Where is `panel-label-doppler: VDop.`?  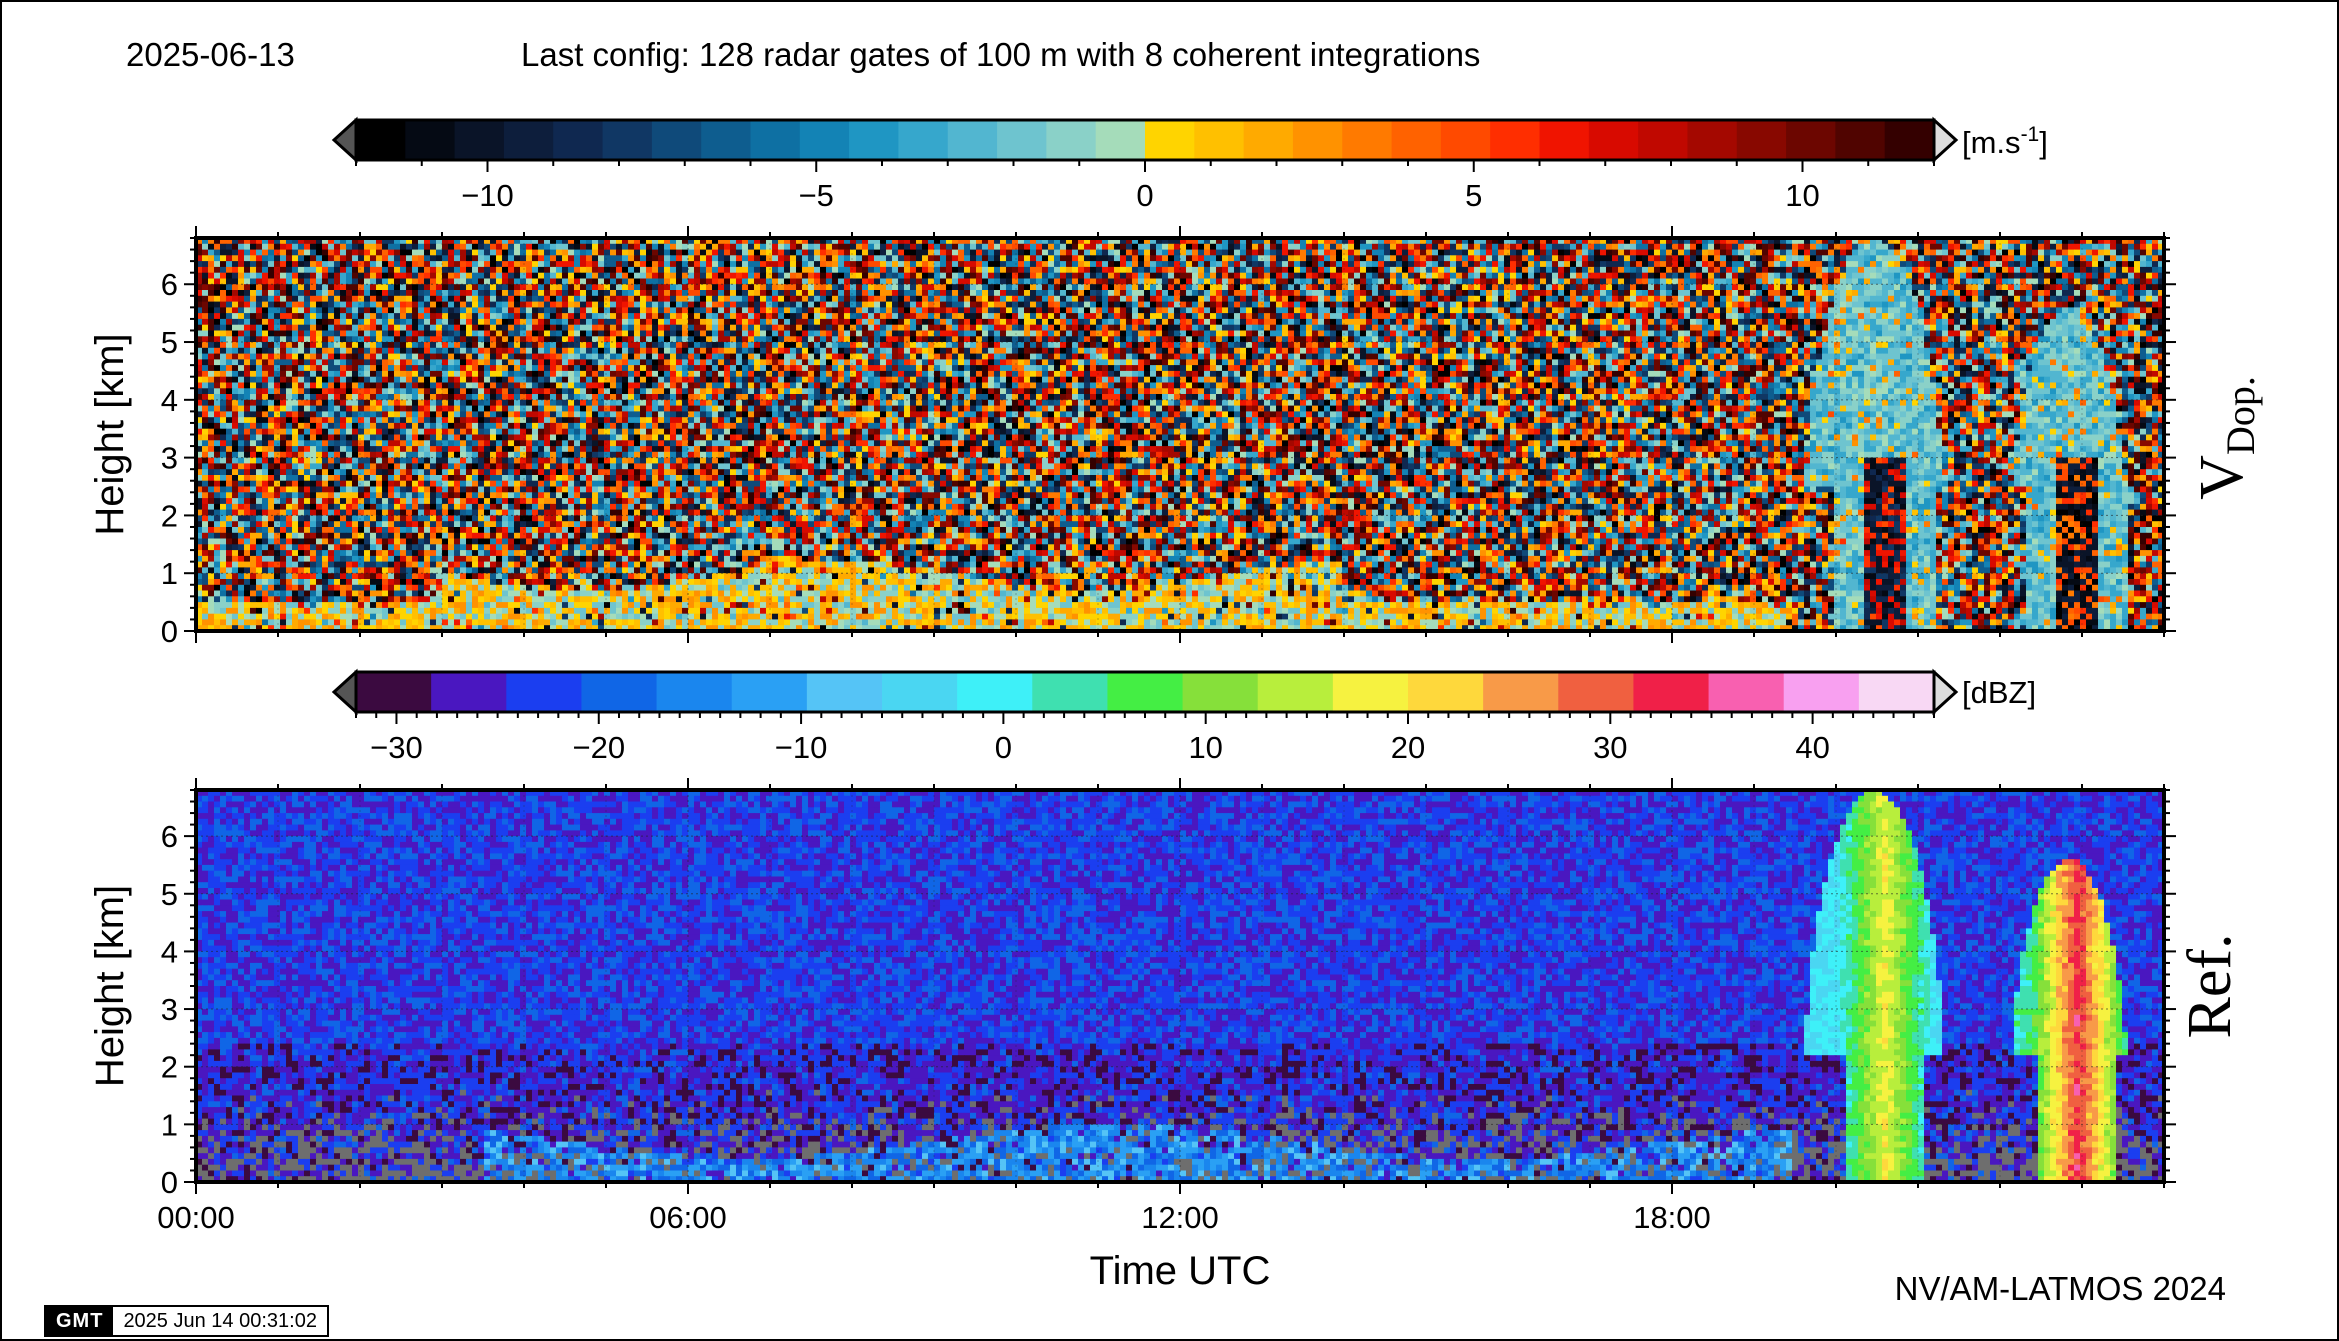 panel-label-doppler: VDop. is located at coordinates (2225, 438).